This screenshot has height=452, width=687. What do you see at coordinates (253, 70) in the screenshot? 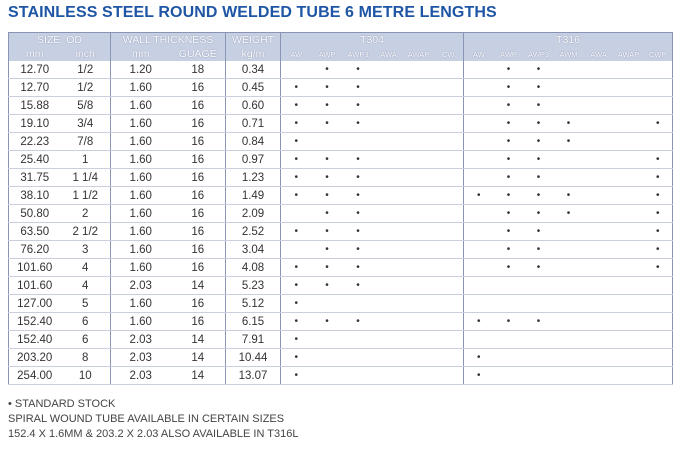
I see `cell: 0.34` at bounding box center [253, 70].